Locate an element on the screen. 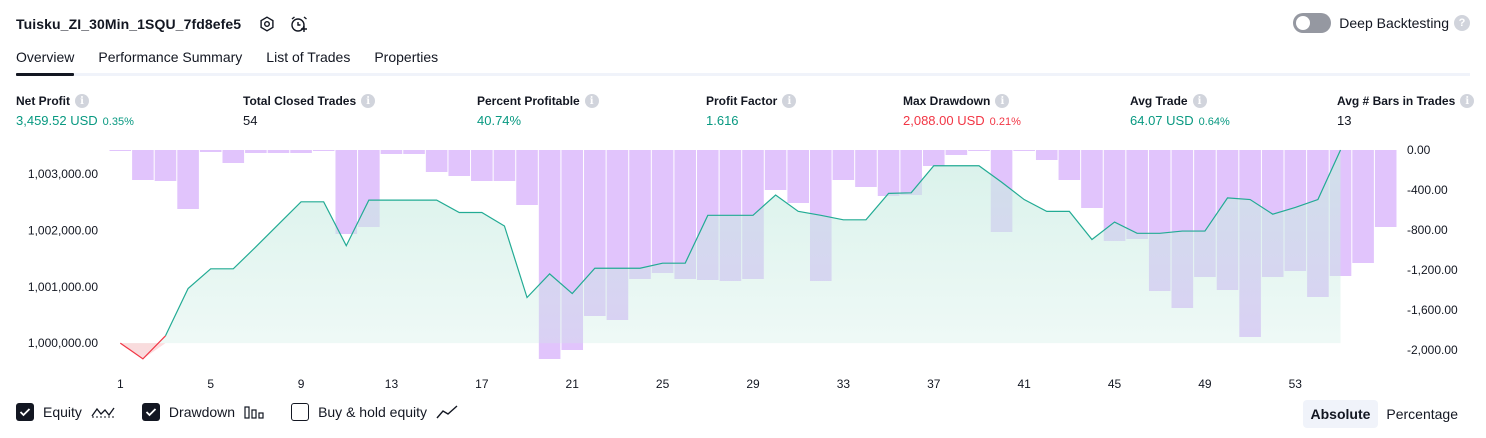  x-axis-tick-label: 17 is located at coordinates (482, 384).